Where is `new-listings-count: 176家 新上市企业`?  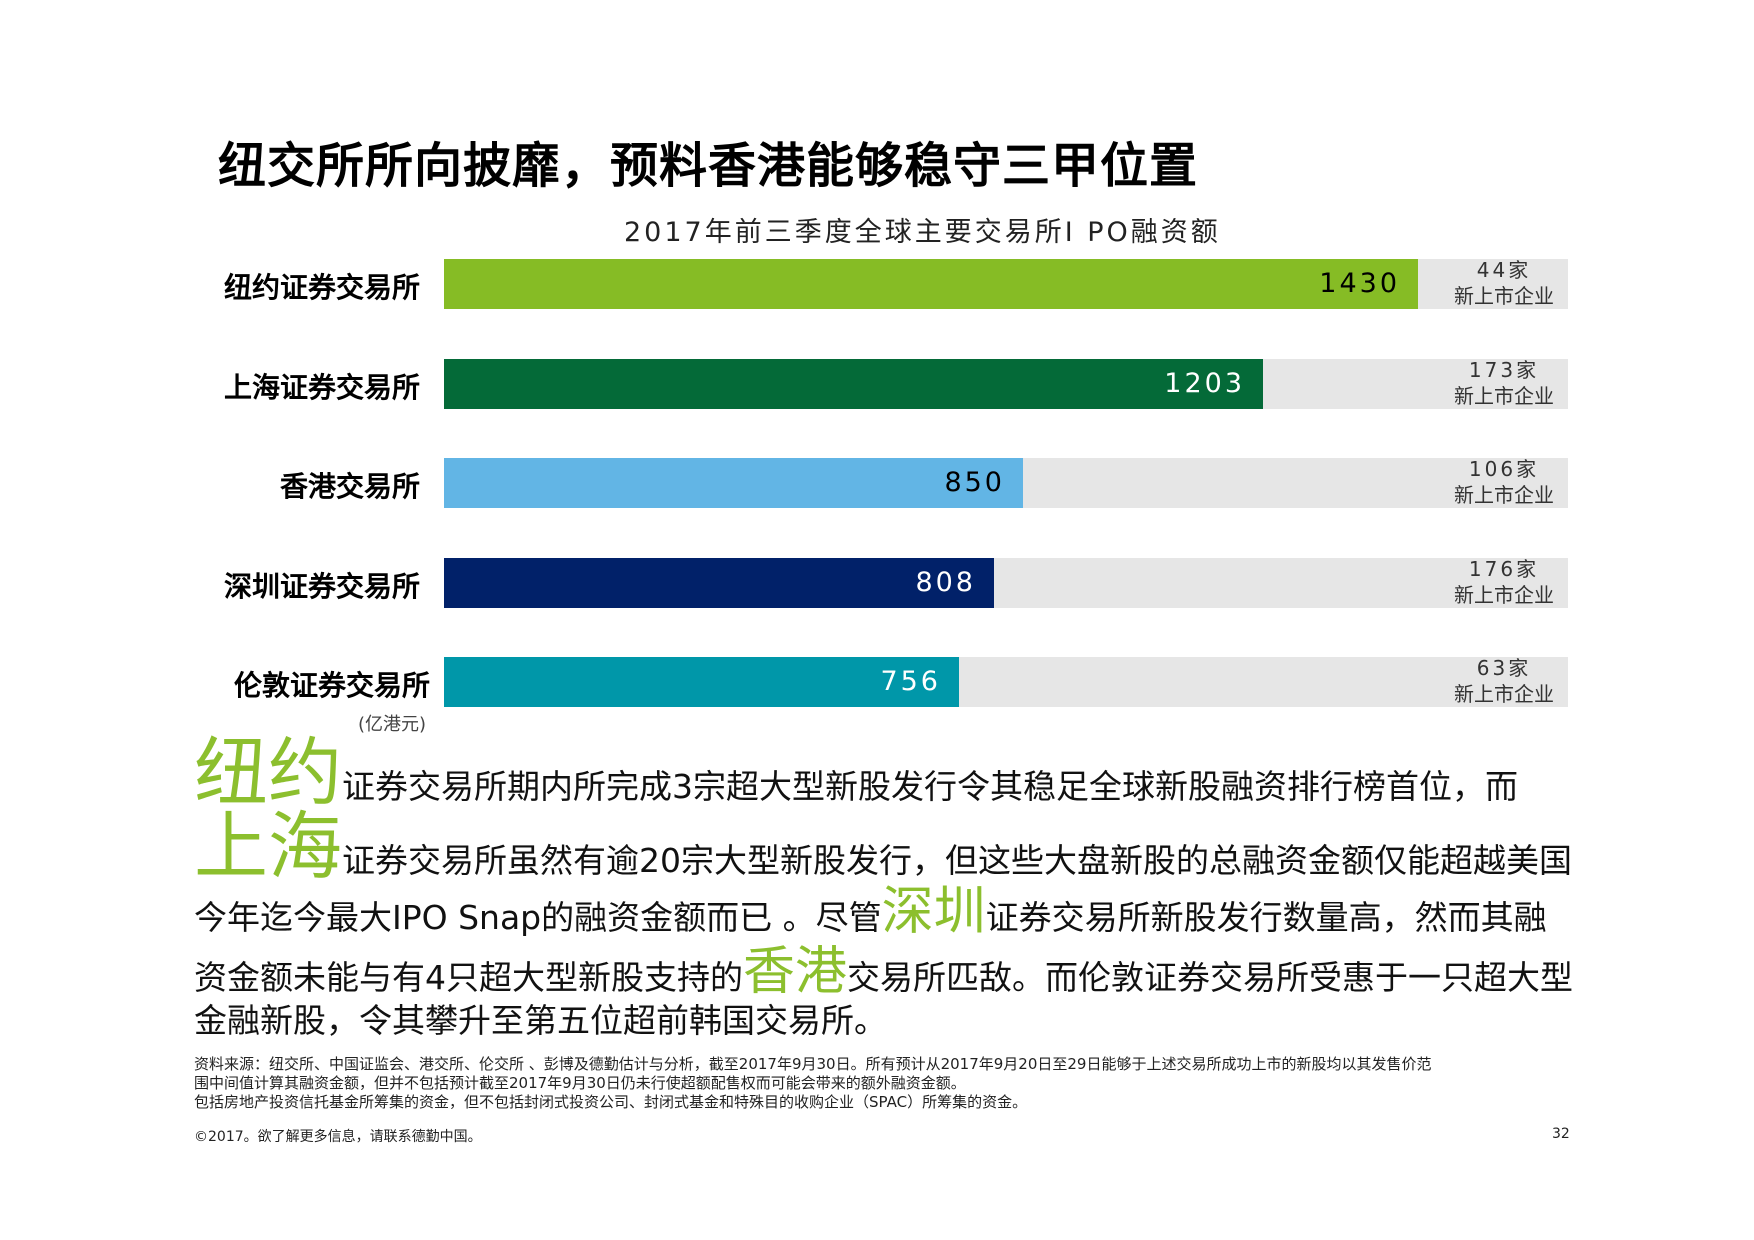 new-listings-count: 176家 新上市企业 is located at coordinates (1504, 582).